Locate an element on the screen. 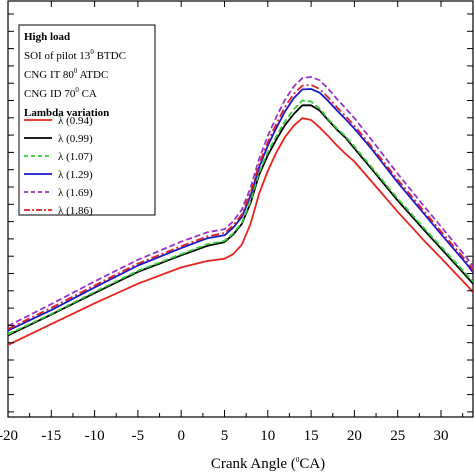  x-axis-title-sup: 0 is located at coordinates (298, 460).